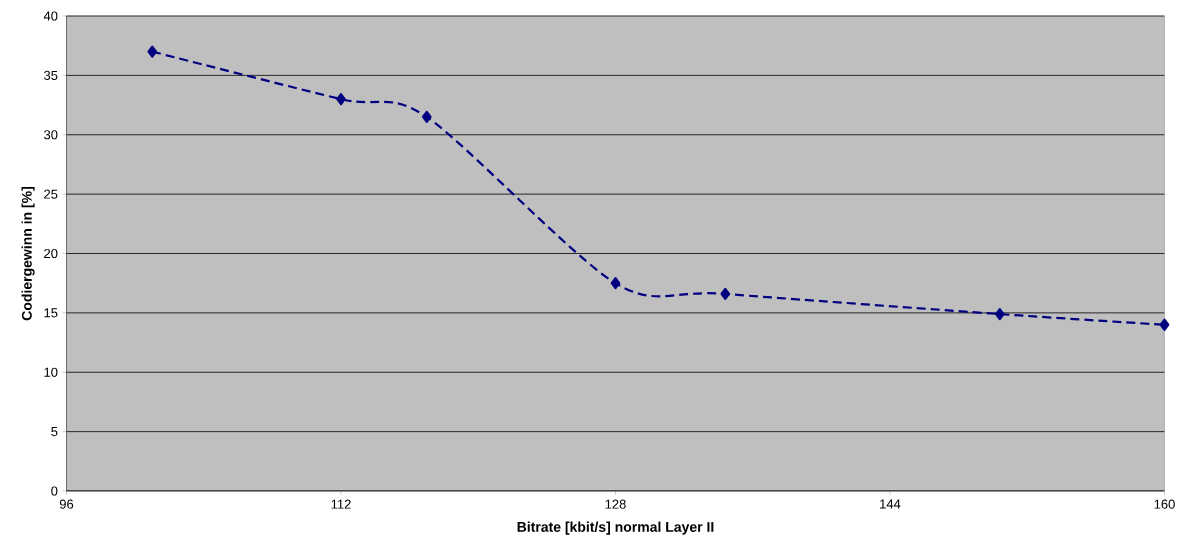 Image resolution: width=1189 pixels, height=550 pixels. What do you see at coordinates (54, 491) in the screenshot?
I see `y-tick-label: 0` at bounding box center [54, 491].